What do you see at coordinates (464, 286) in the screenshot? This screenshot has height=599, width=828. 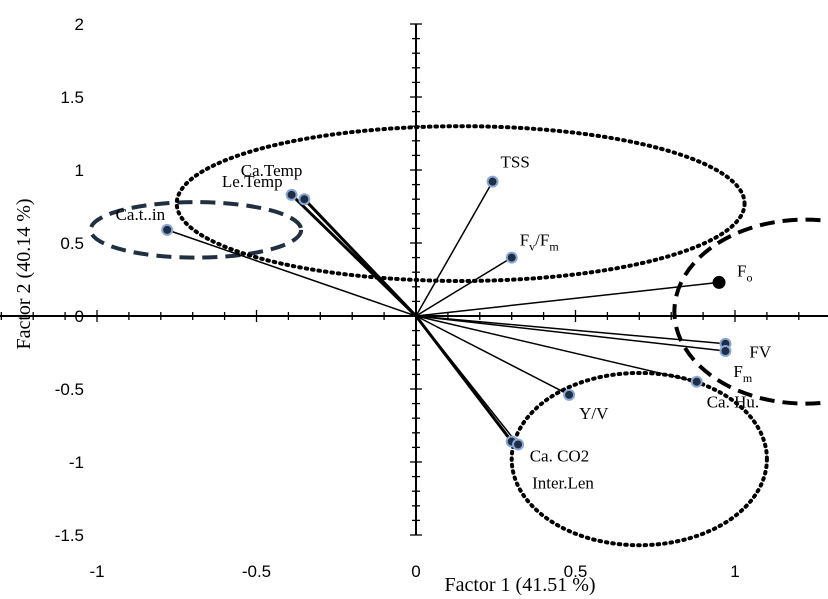 I see `vector-fv-fm` at bounding box center [464, 286].